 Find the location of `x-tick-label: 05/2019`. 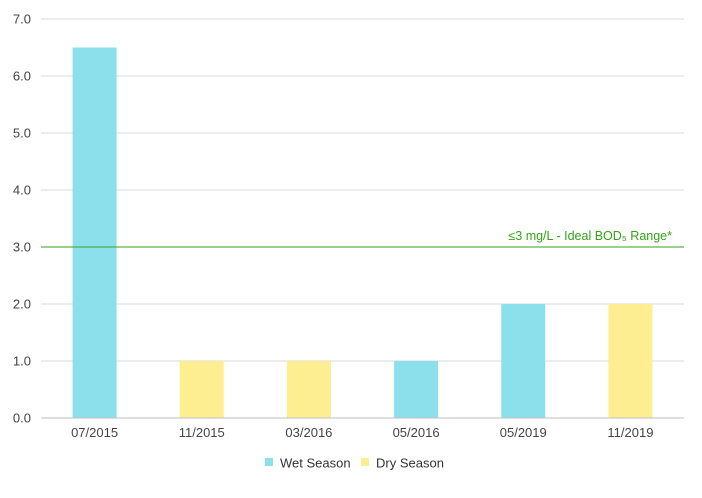

x-tick-label: 05/2019 is located at coordinates (523, 432).